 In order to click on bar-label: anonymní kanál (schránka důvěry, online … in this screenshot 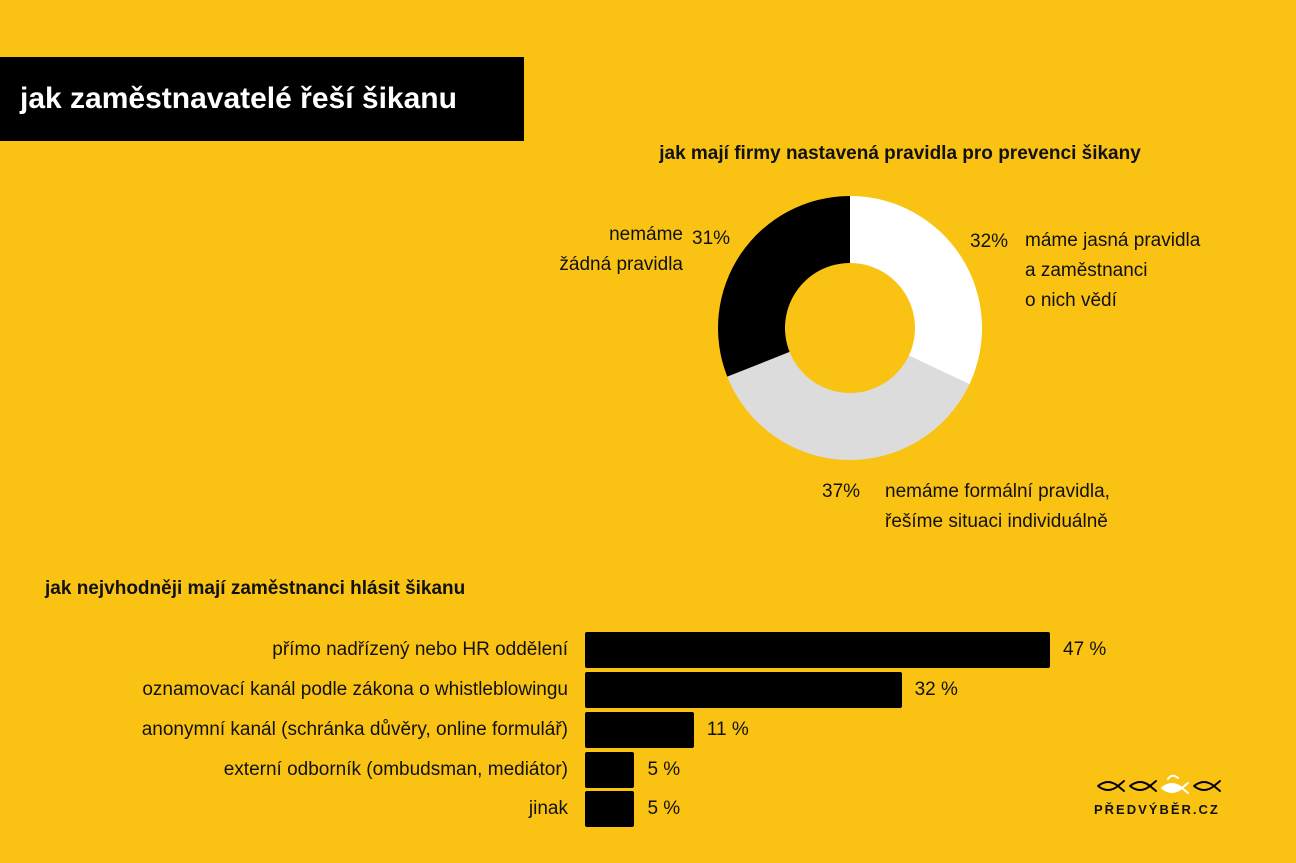, I will do `click(354, 729)`.